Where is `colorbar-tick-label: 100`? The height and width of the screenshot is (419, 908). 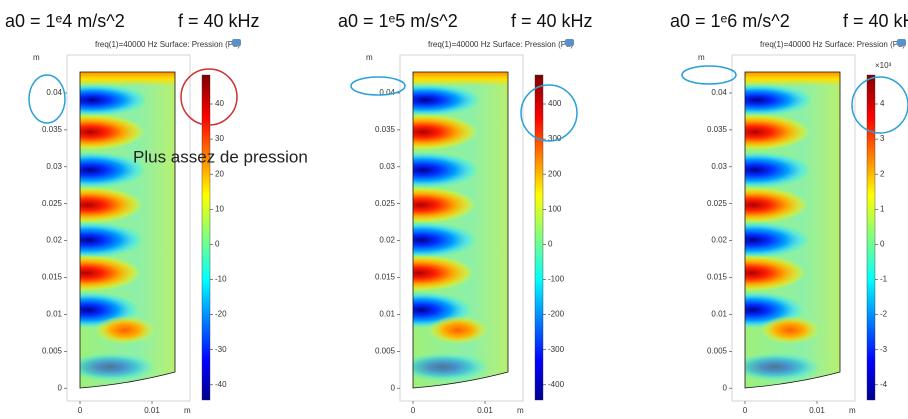 colorbar-tick-label: 100 is located at coordinates (555, 208).